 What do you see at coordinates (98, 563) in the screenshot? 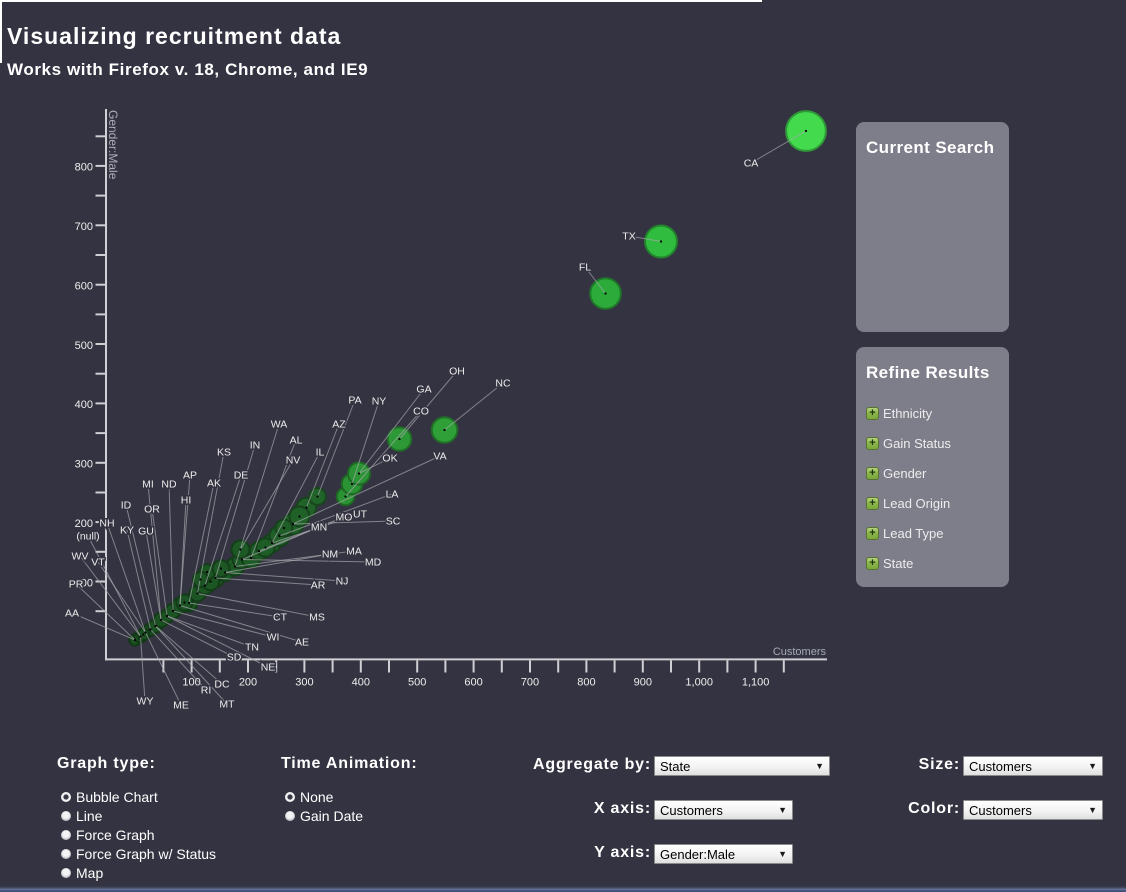
I see `svg-text: VT` at bounding box center [98, 563].